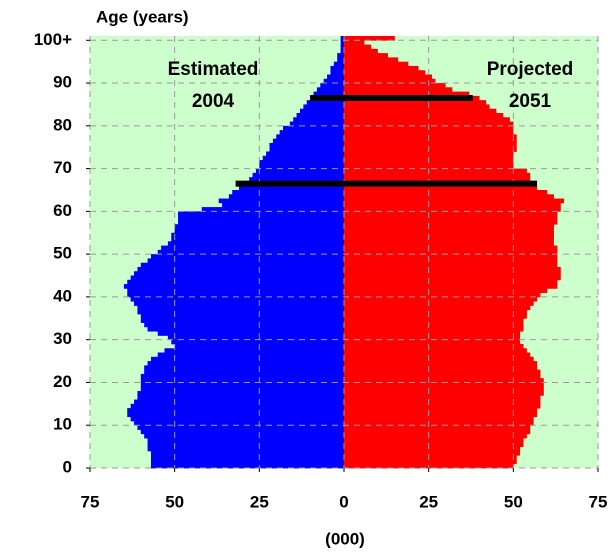  What do you see at coordinates (62, 124) in the screenshot?
I see `y-tick-label: 80` at bounding box center [62, 124].